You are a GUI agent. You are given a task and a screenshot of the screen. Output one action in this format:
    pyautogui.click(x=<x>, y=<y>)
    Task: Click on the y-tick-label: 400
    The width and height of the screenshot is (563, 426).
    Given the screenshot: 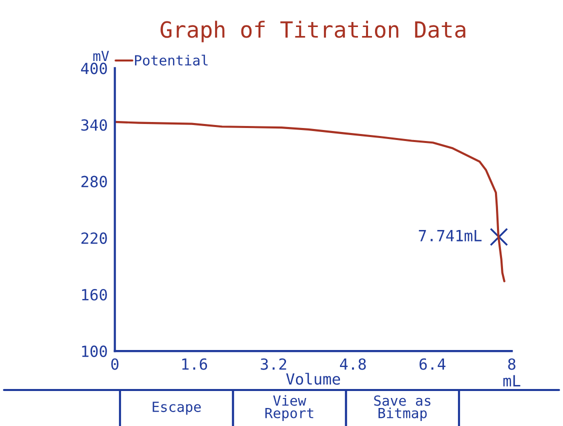 What is the action you would take?
    pyautogui.click(x=94, y=68)
    